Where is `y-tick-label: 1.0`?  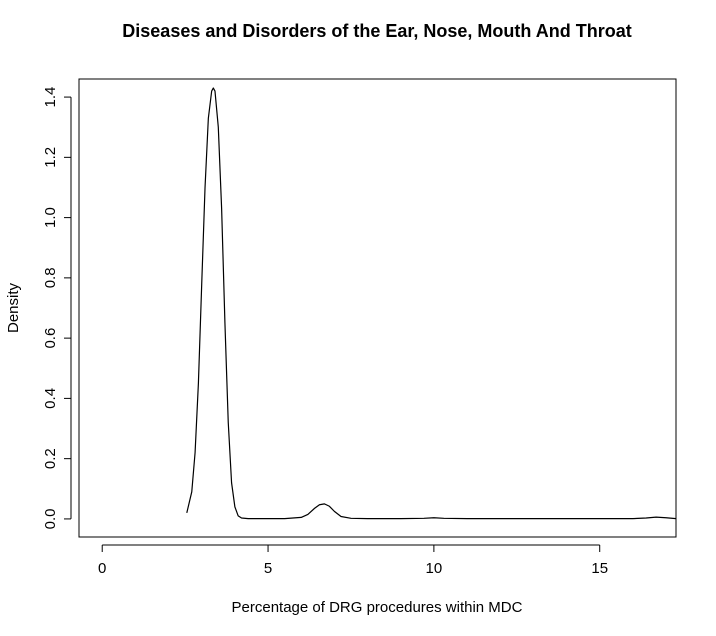 y-tick-label: 1.0 is located at coordinates (50, 217).